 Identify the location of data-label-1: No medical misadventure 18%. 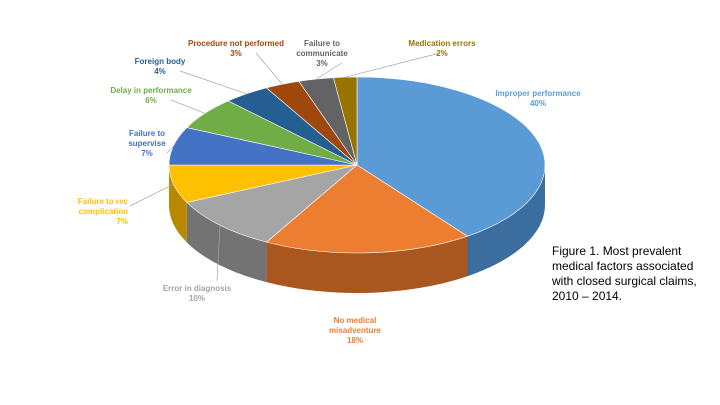
(355, 330).